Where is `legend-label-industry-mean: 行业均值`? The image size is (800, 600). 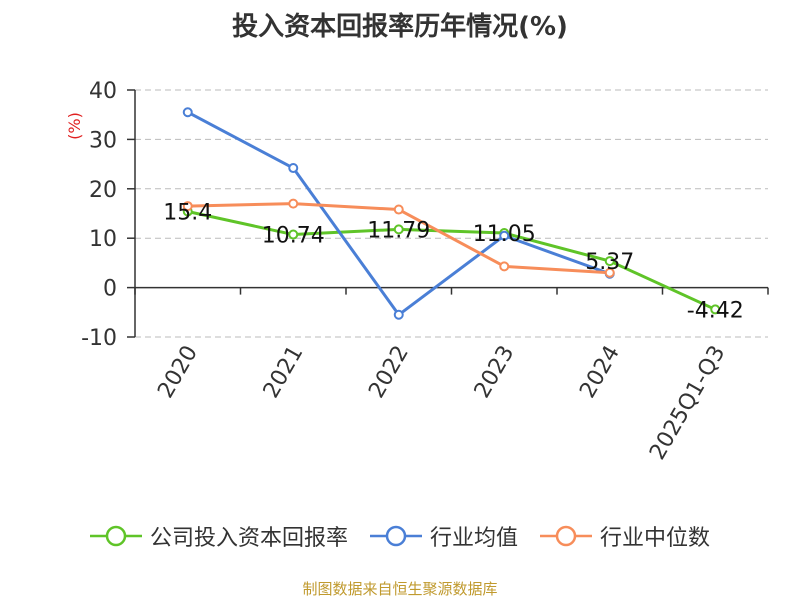 legend-label-industry-mean: 行业均值 is located at coordinates (473, 538).